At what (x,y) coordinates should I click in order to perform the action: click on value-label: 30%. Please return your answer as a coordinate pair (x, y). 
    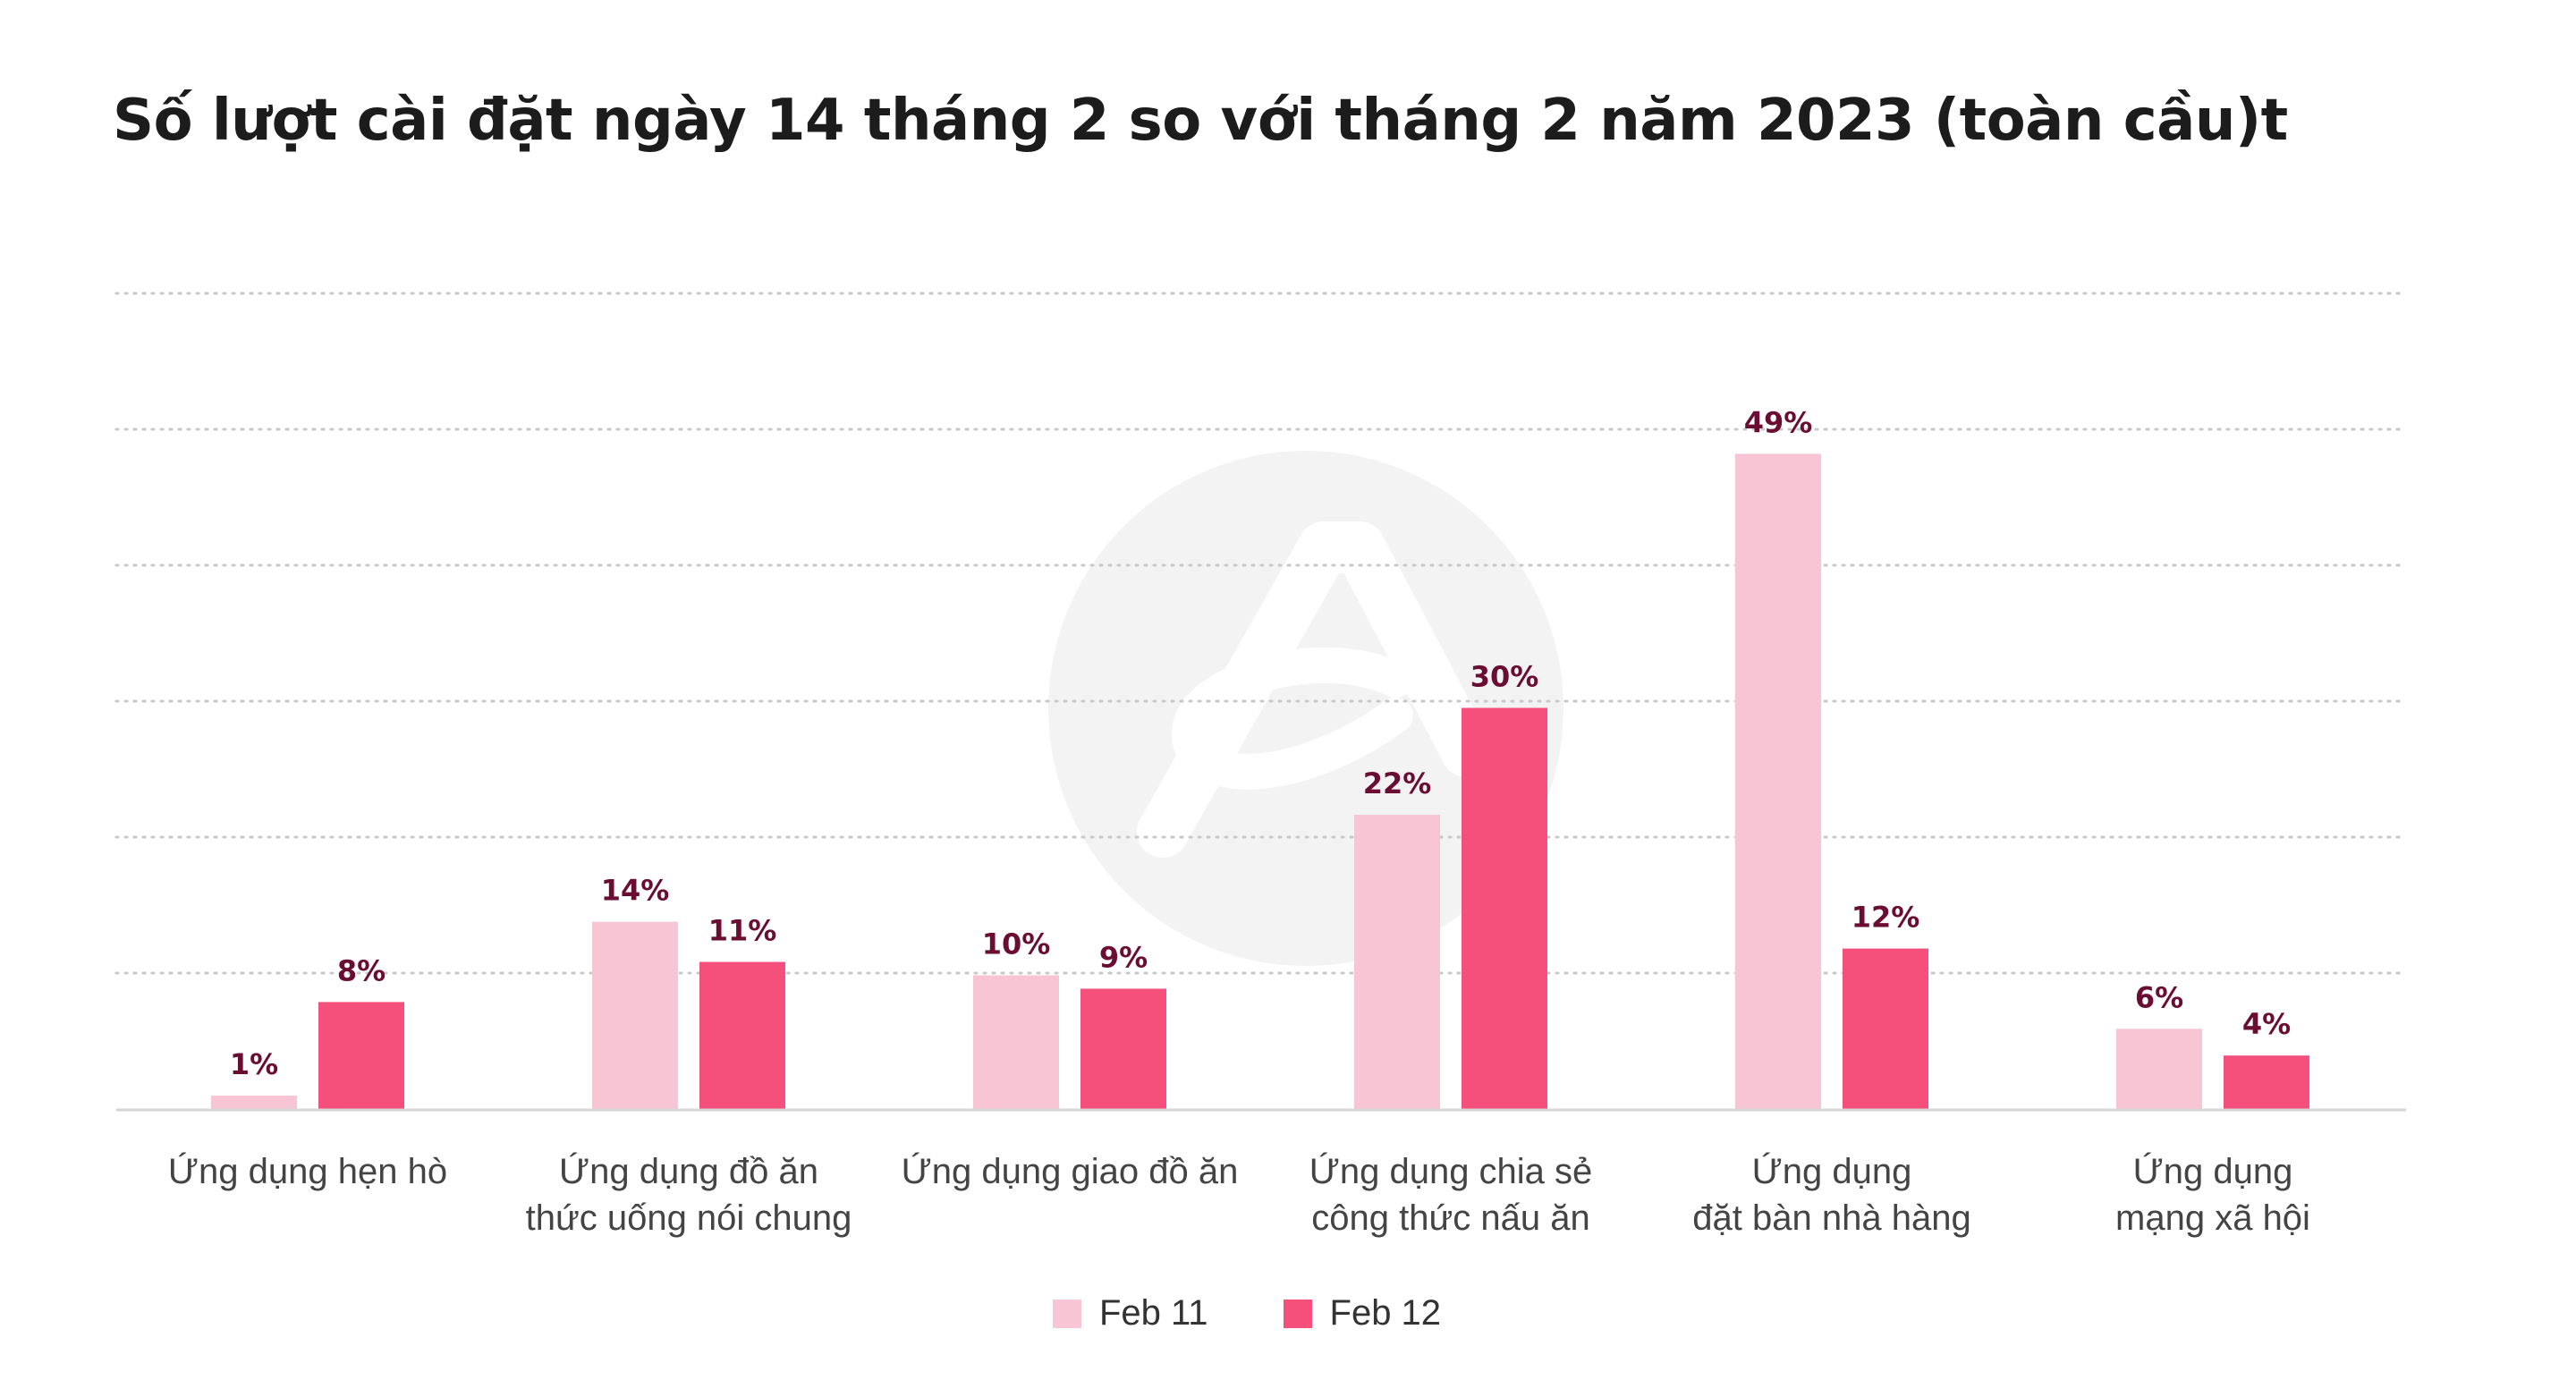
    Looking at the image, I should click on (1504, 676).